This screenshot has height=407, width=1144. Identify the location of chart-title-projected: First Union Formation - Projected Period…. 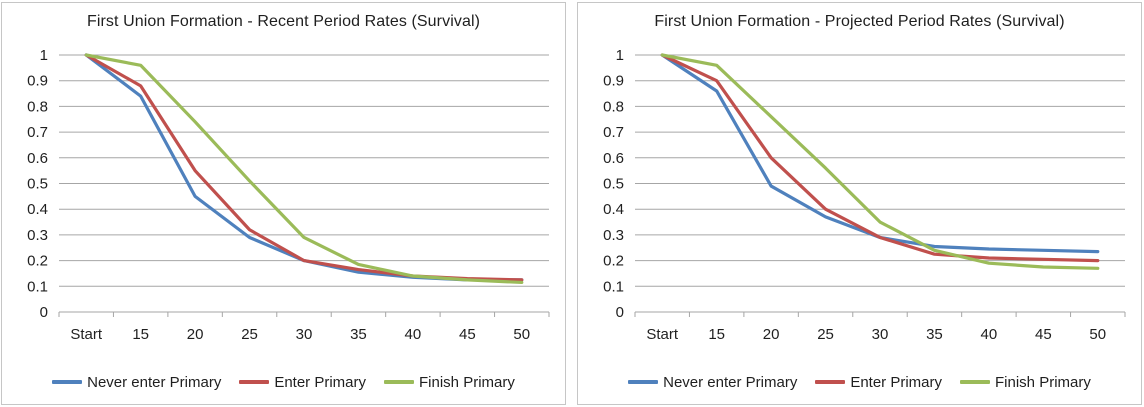
(859, 21).